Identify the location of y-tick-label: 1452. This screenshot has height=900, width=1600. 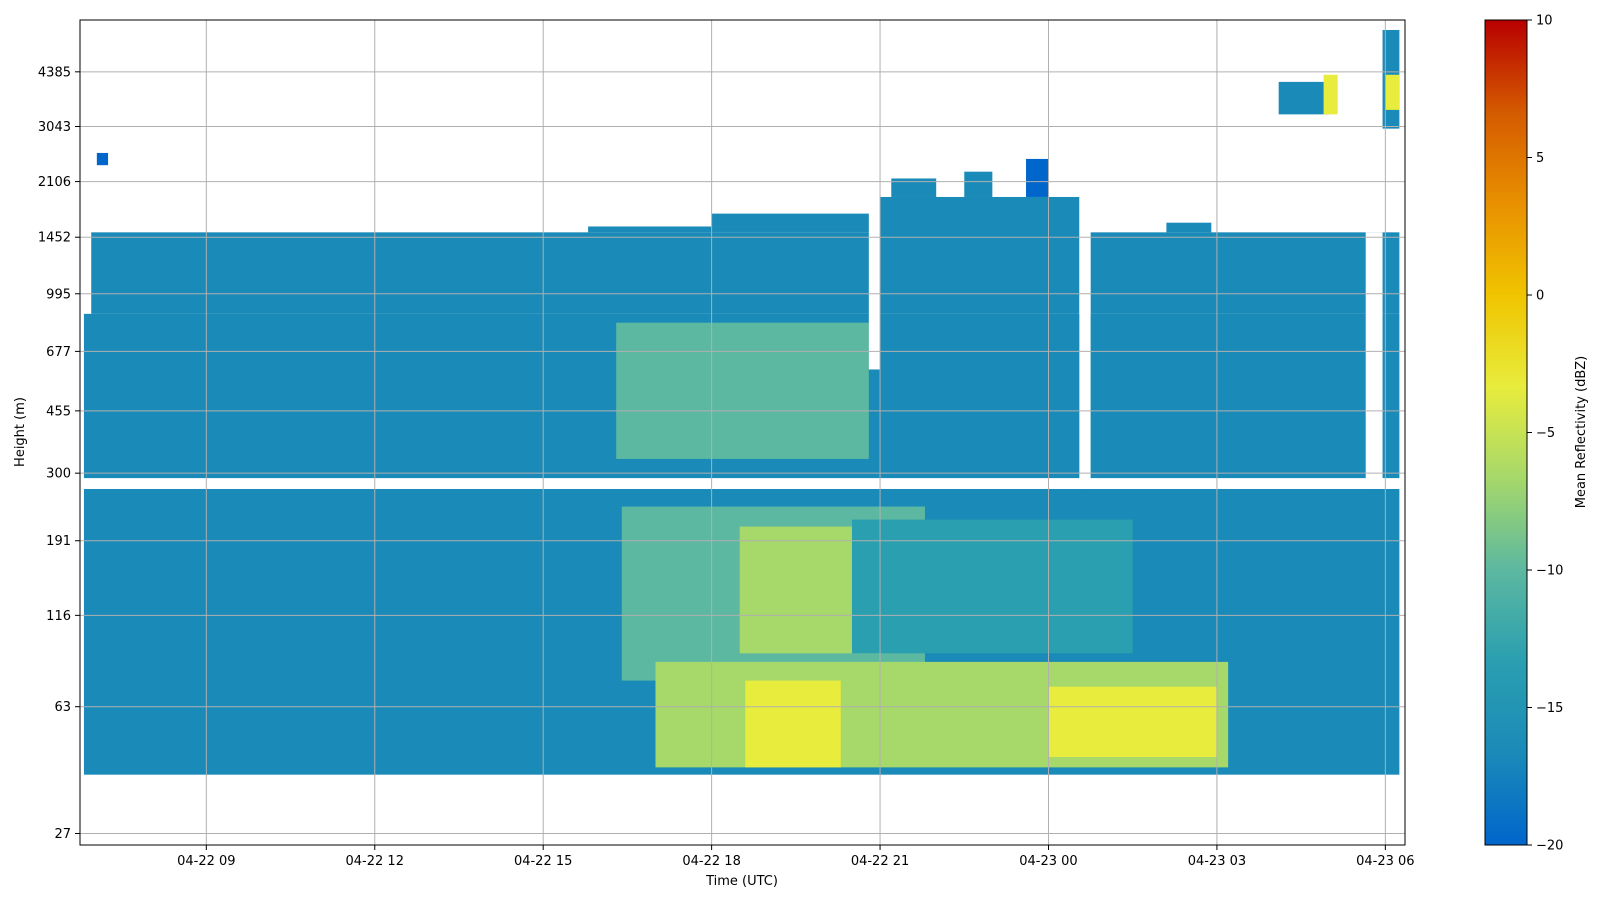
(54, 238).